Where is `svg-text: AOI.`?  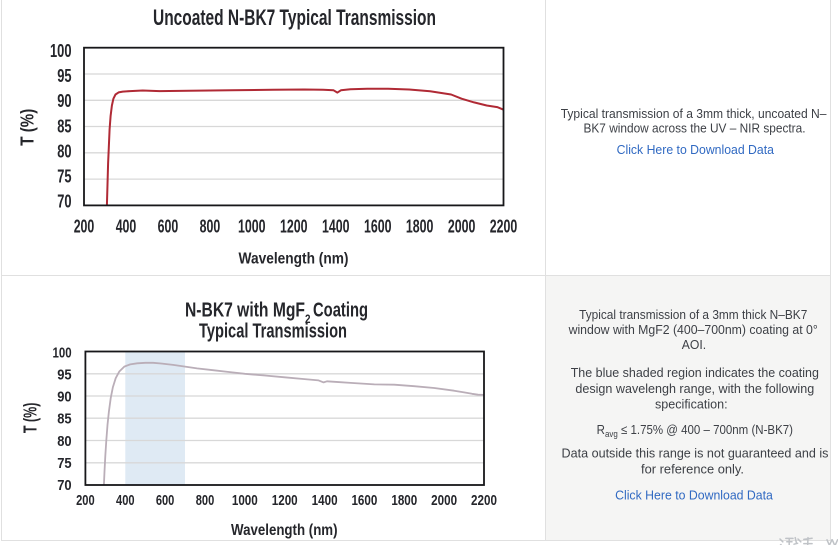 svg-text: AOI. is located at coordinates (694, 344).